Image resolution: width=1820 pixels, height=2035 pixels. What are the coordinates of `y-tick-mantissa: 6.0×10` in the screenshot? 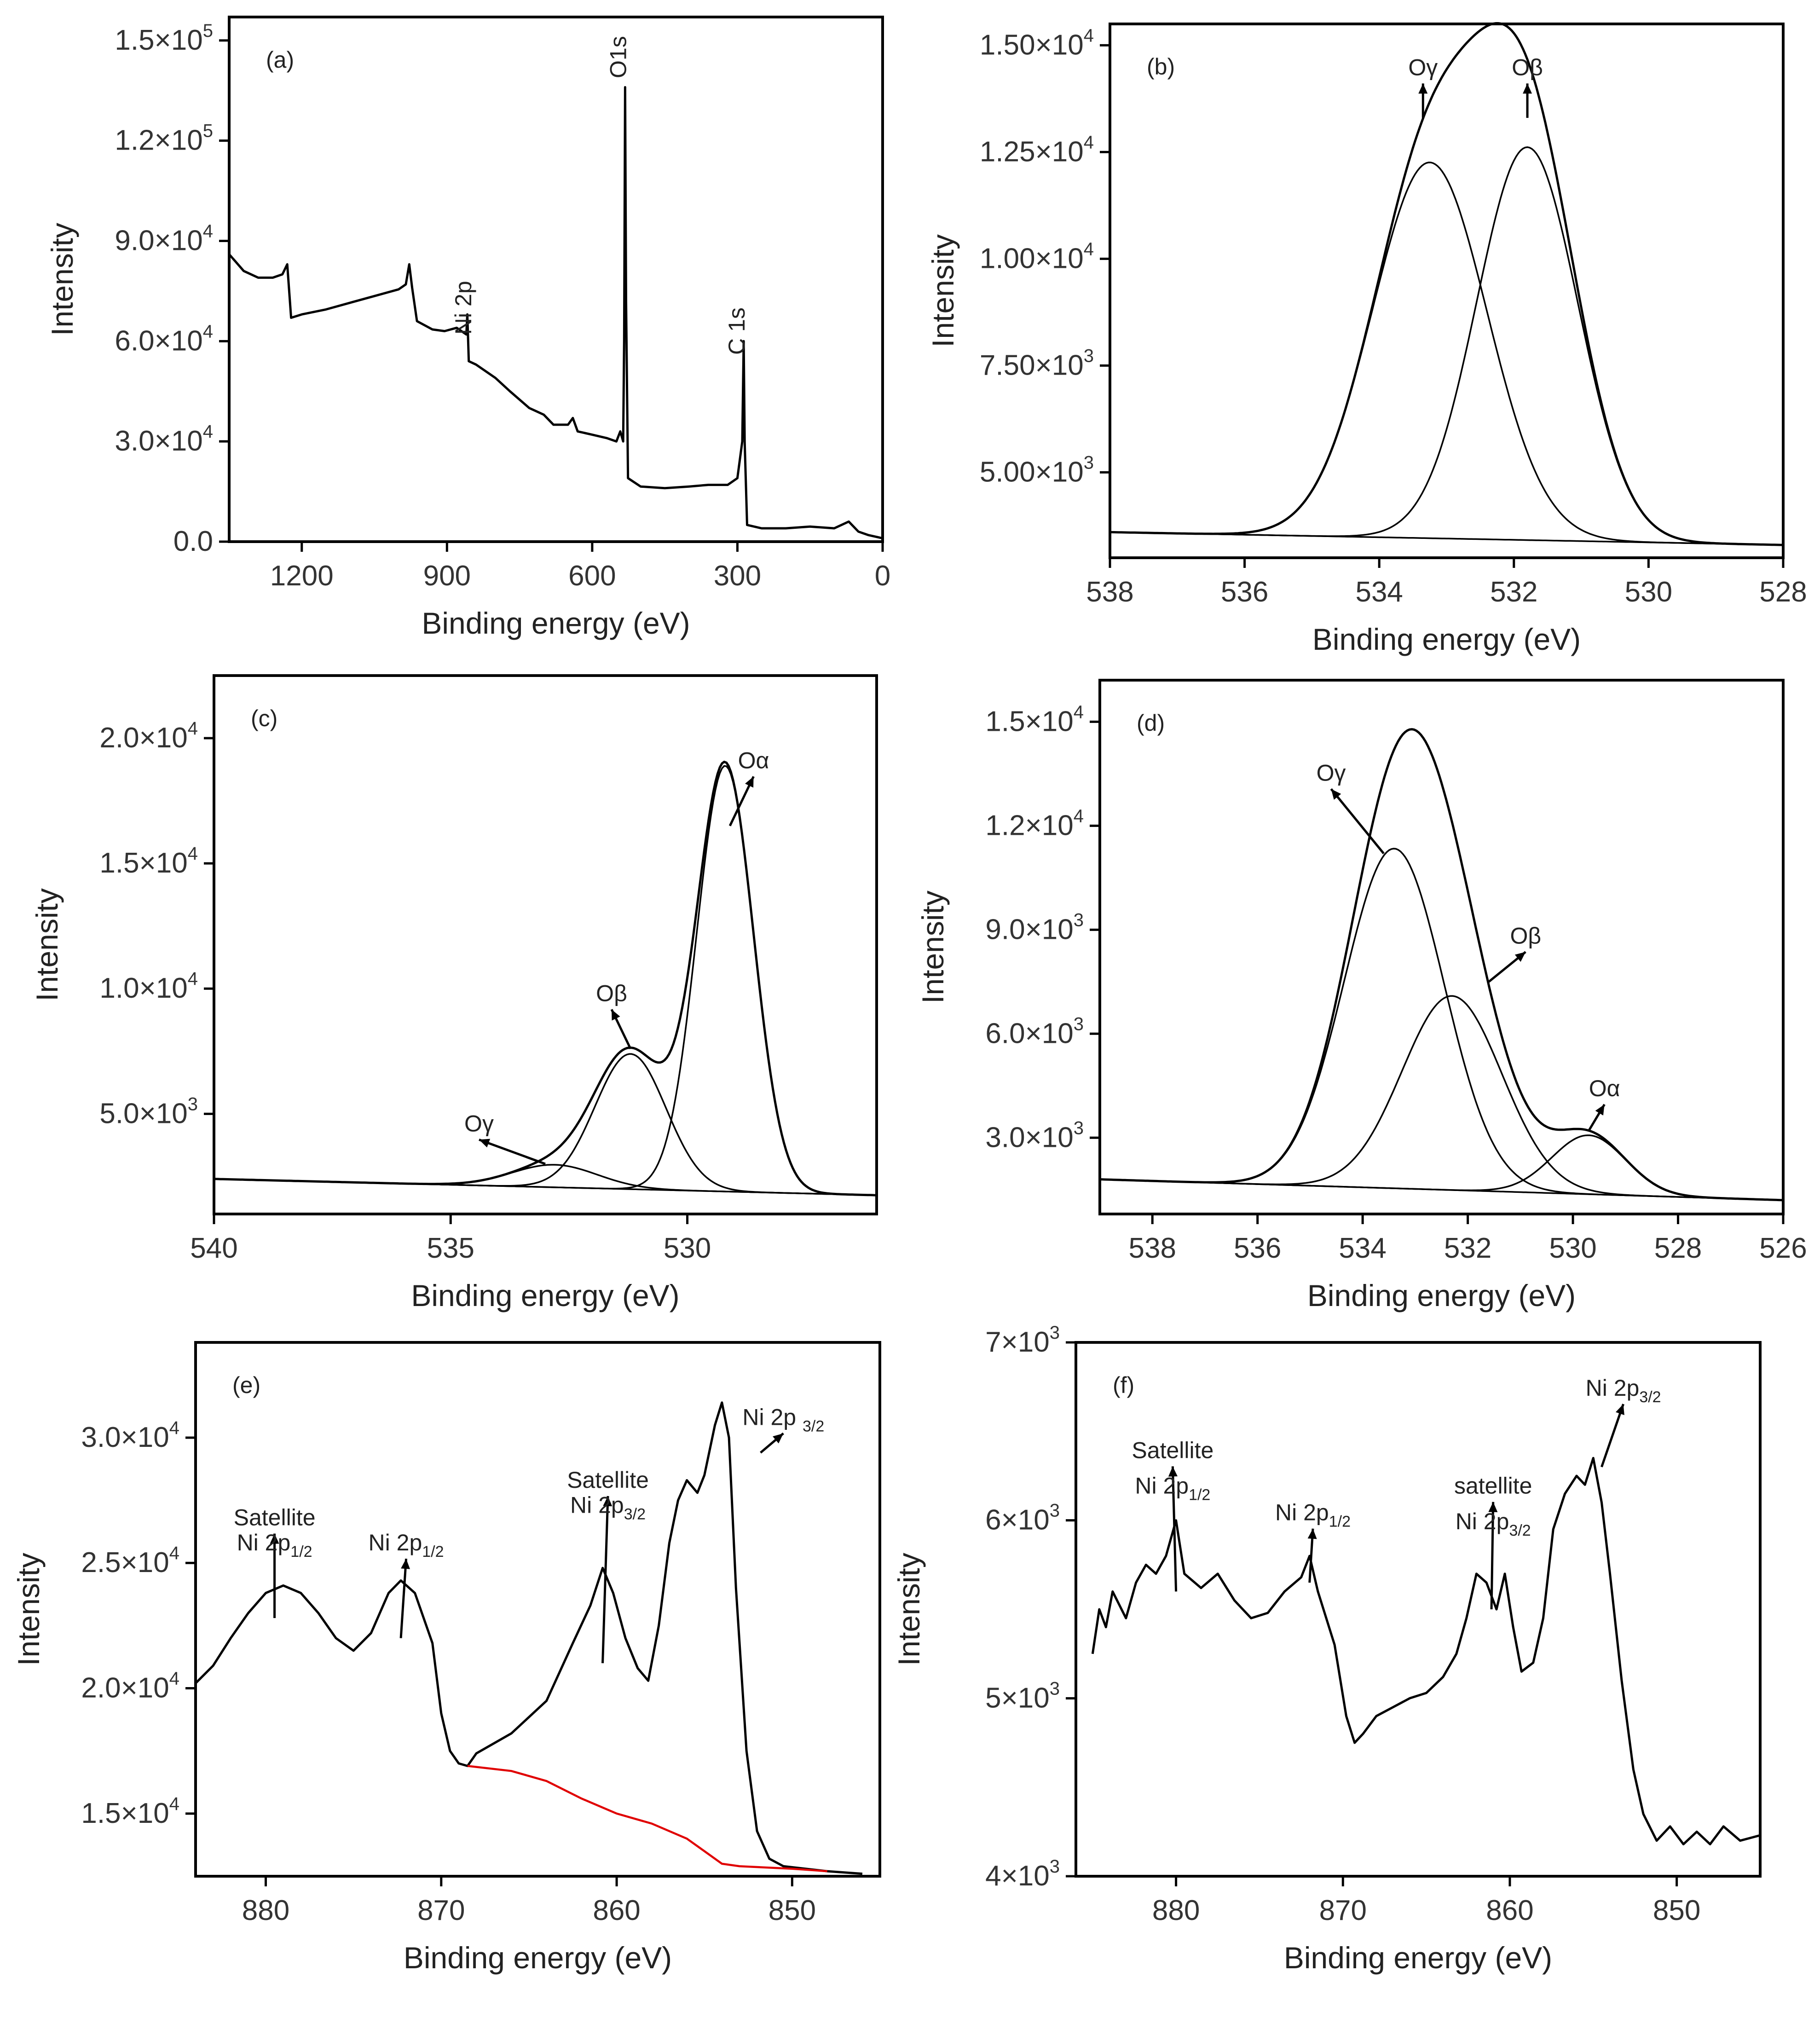 It's located at (158, 341).